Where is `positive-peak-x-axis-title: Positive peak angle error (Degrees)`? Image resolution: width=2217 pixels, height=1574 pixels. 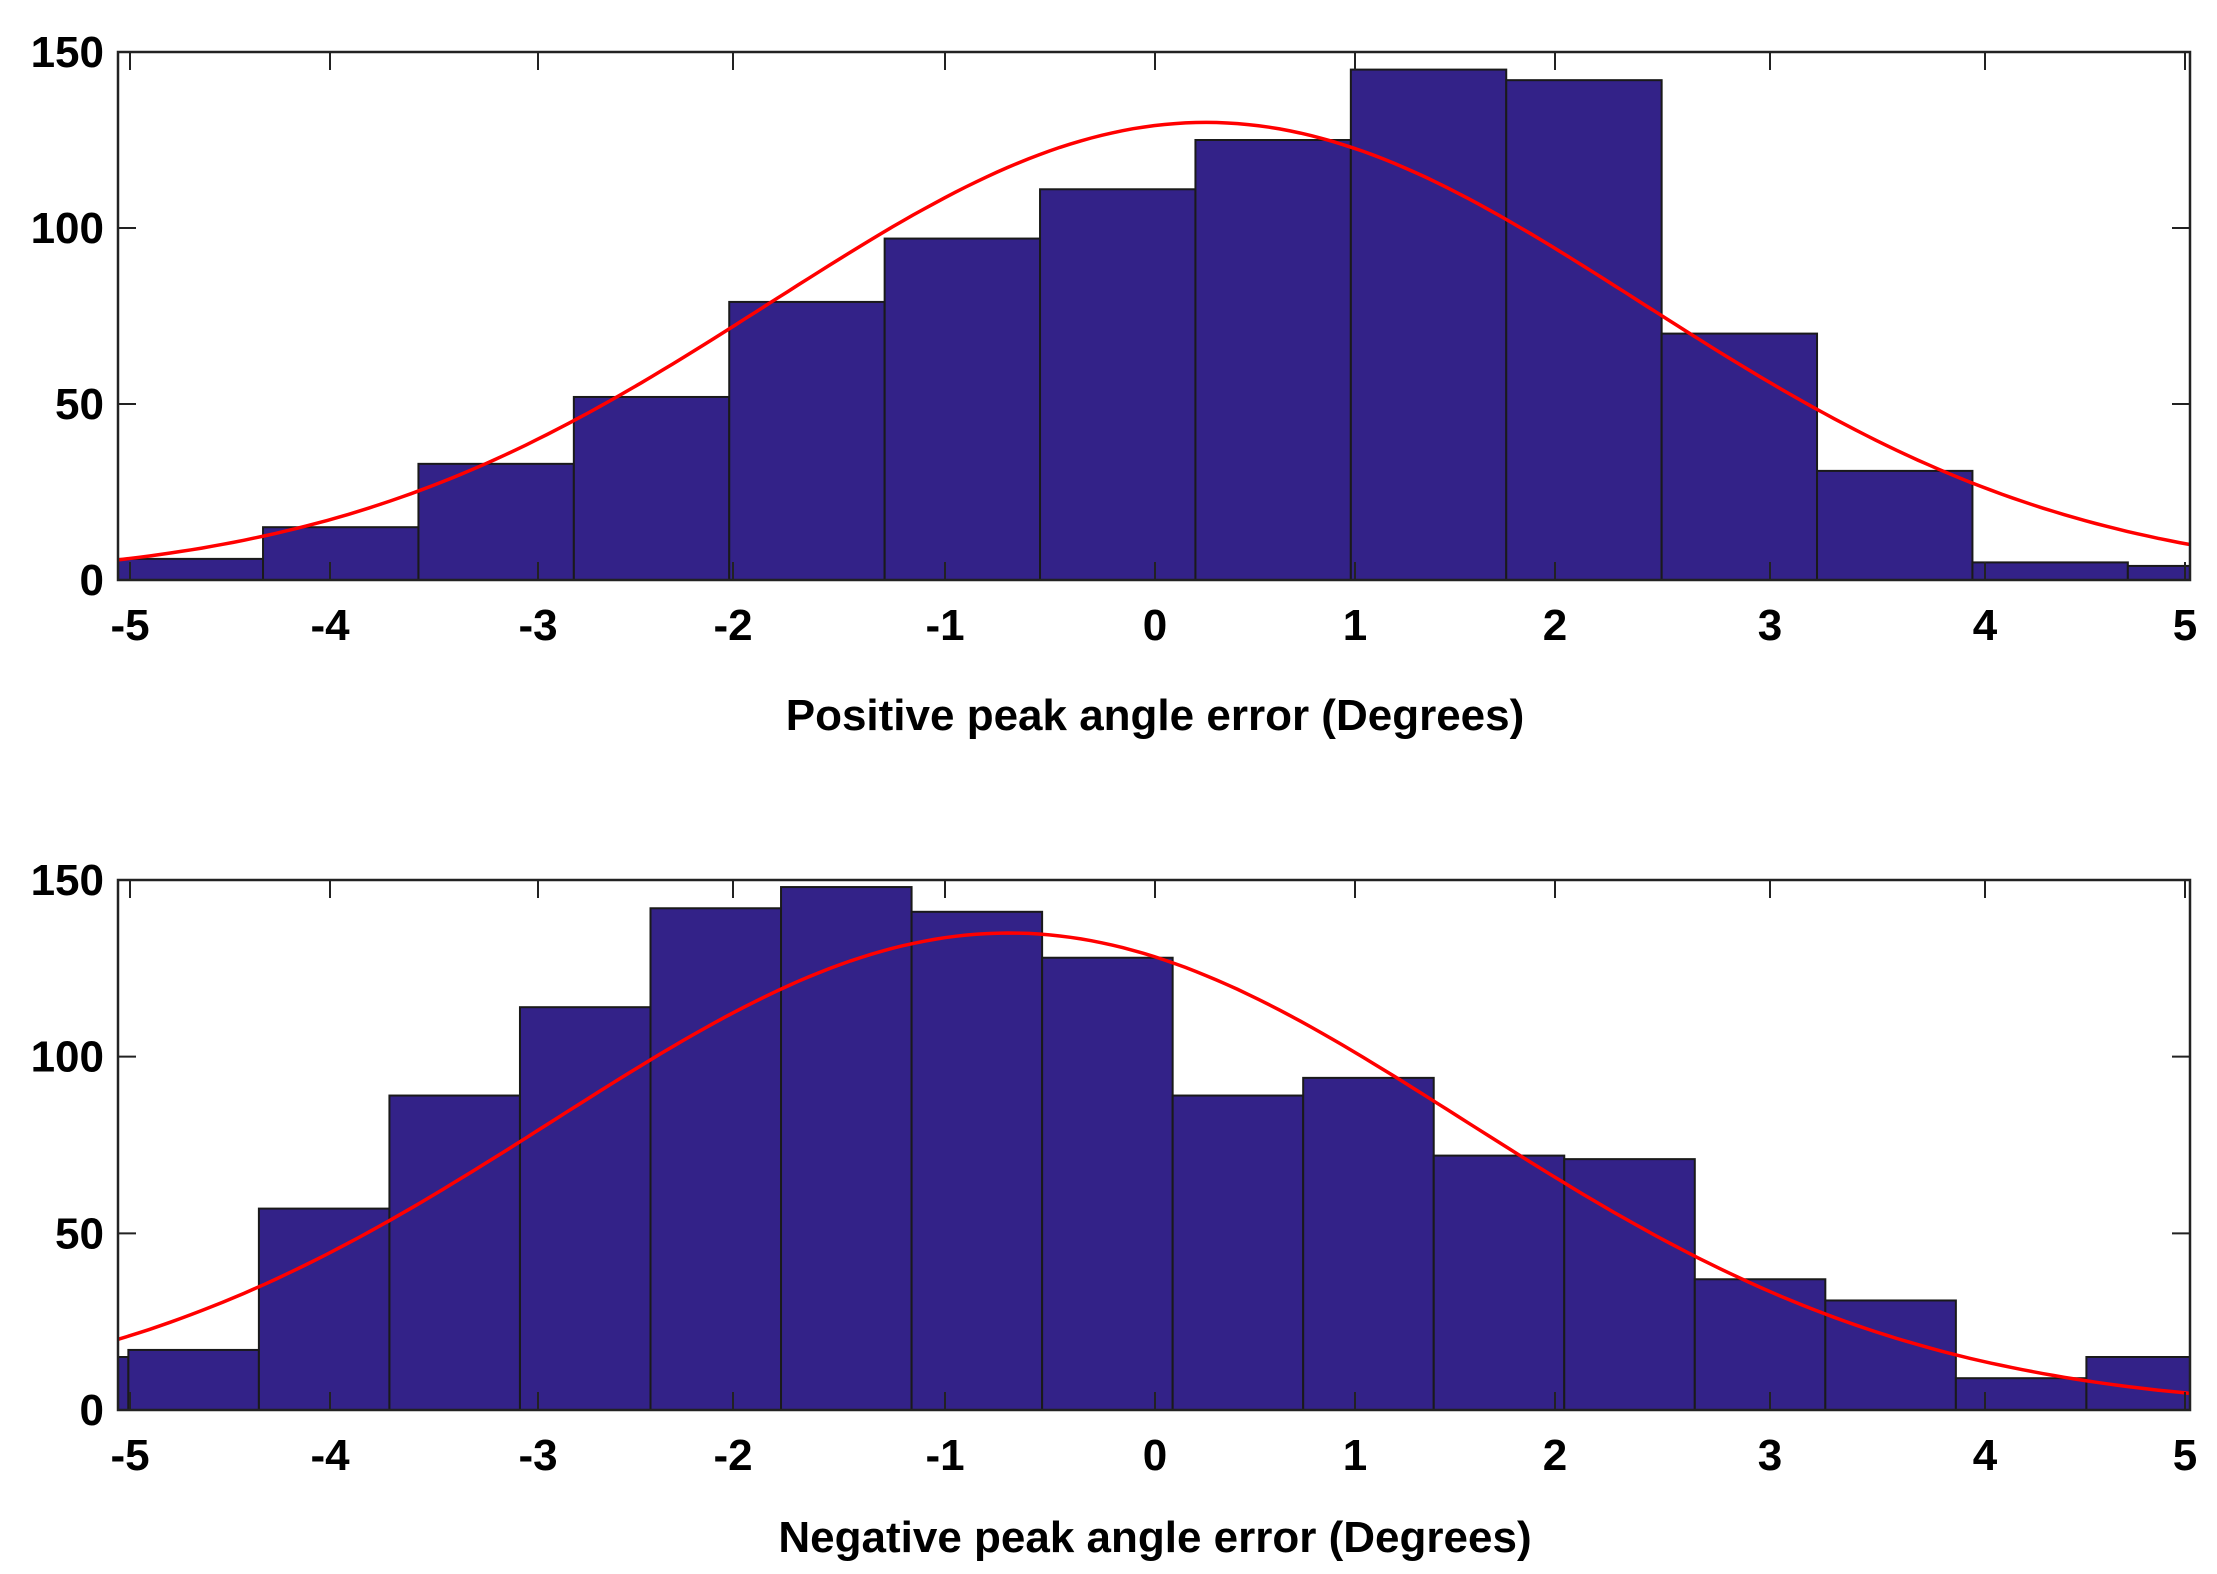 positive-peak-x-axis-title: Positive peak angle error (Degrees) is located at coordinates (1155, 715).